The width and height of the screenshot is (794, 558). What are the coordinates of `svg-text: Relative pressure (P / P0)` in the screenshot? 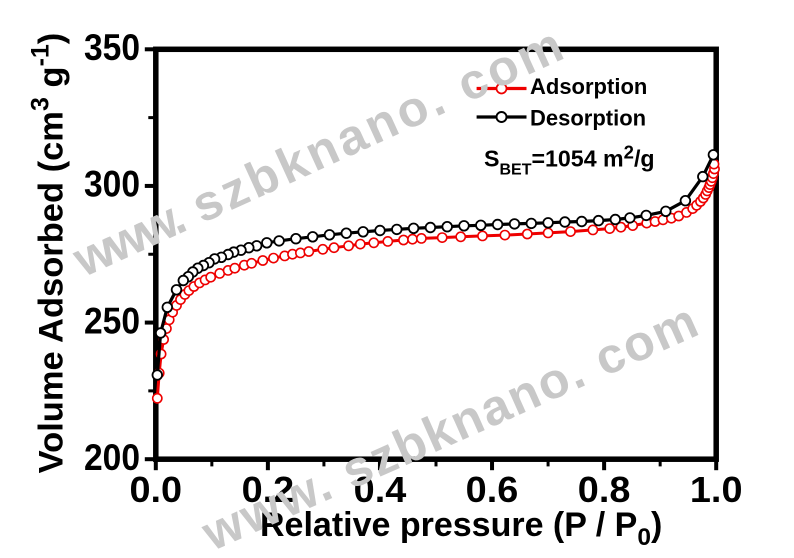 It's located at (461, 528).